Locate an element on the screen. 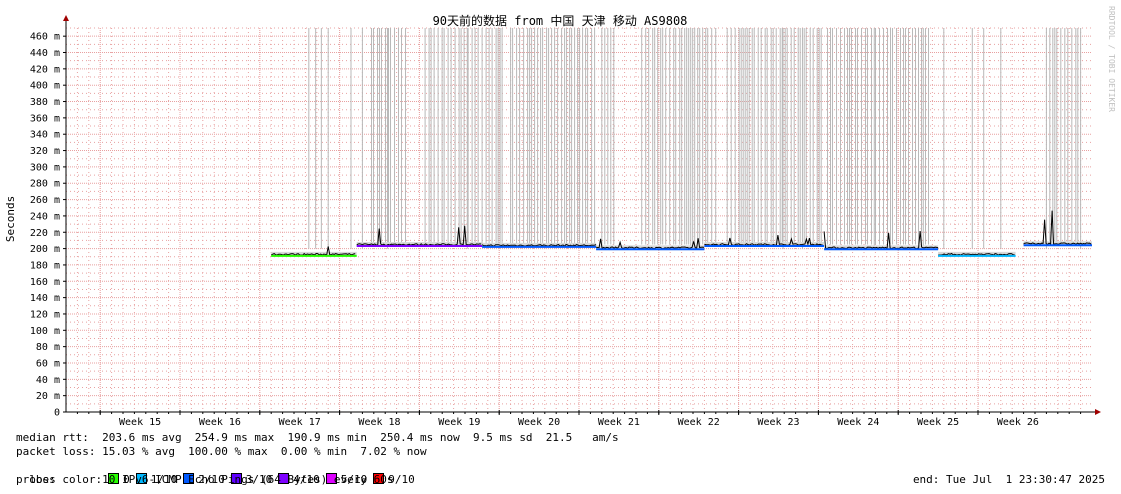 This screenshot has height=494, width=1121. loss-swatch-label: 4/10 is located at coordinates (306, 479).